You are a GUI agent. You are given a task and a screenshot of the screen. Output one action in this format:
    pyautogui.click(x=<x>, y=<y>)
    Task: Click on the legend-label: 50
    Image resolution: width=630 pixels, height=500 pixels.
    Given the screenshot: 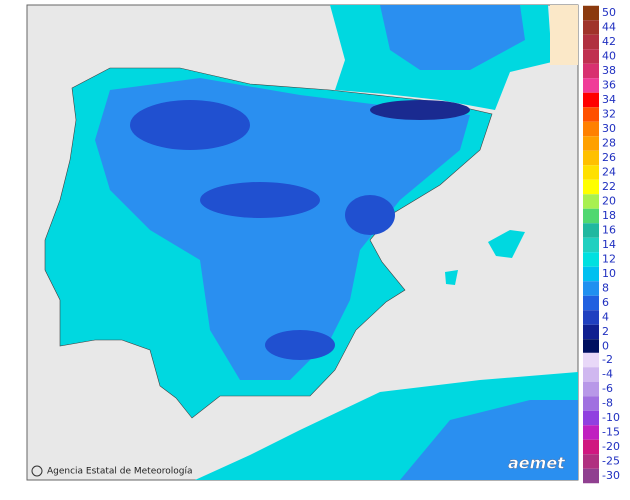 What is the action you would take?
    pyautogui.click(x=609, y=12)
    